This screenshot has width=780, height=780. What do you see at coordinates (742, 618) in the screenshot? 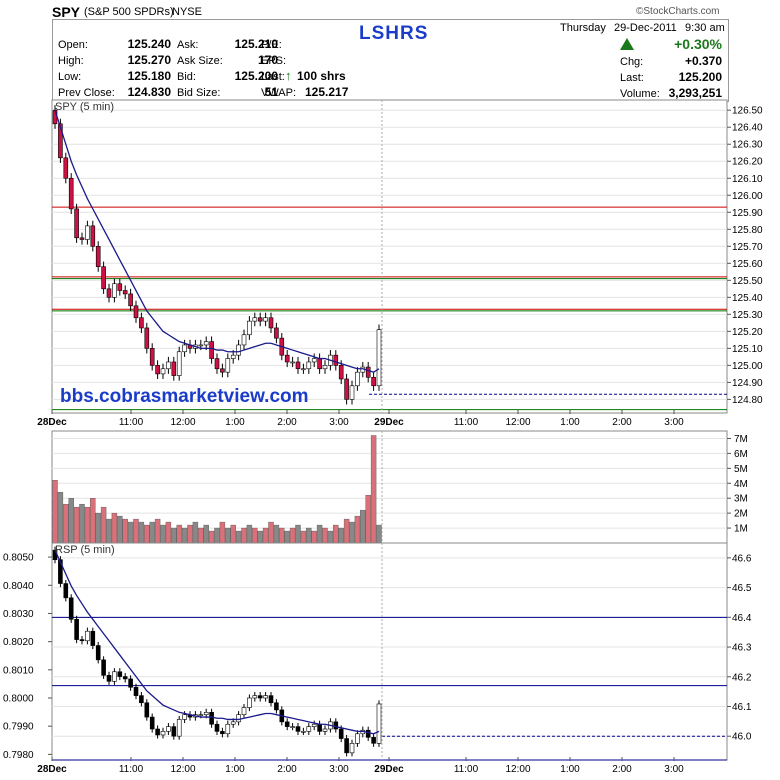
I see `rsp-right-y-tick-label: 46.4` at bounding box center [742, 618].